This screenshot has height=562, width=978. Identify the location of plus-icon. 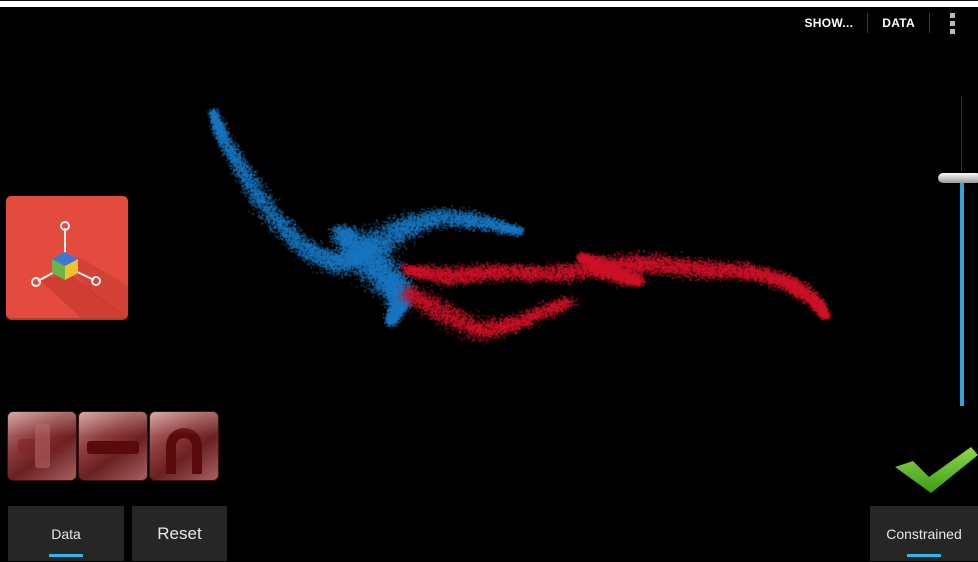
(42, 446).